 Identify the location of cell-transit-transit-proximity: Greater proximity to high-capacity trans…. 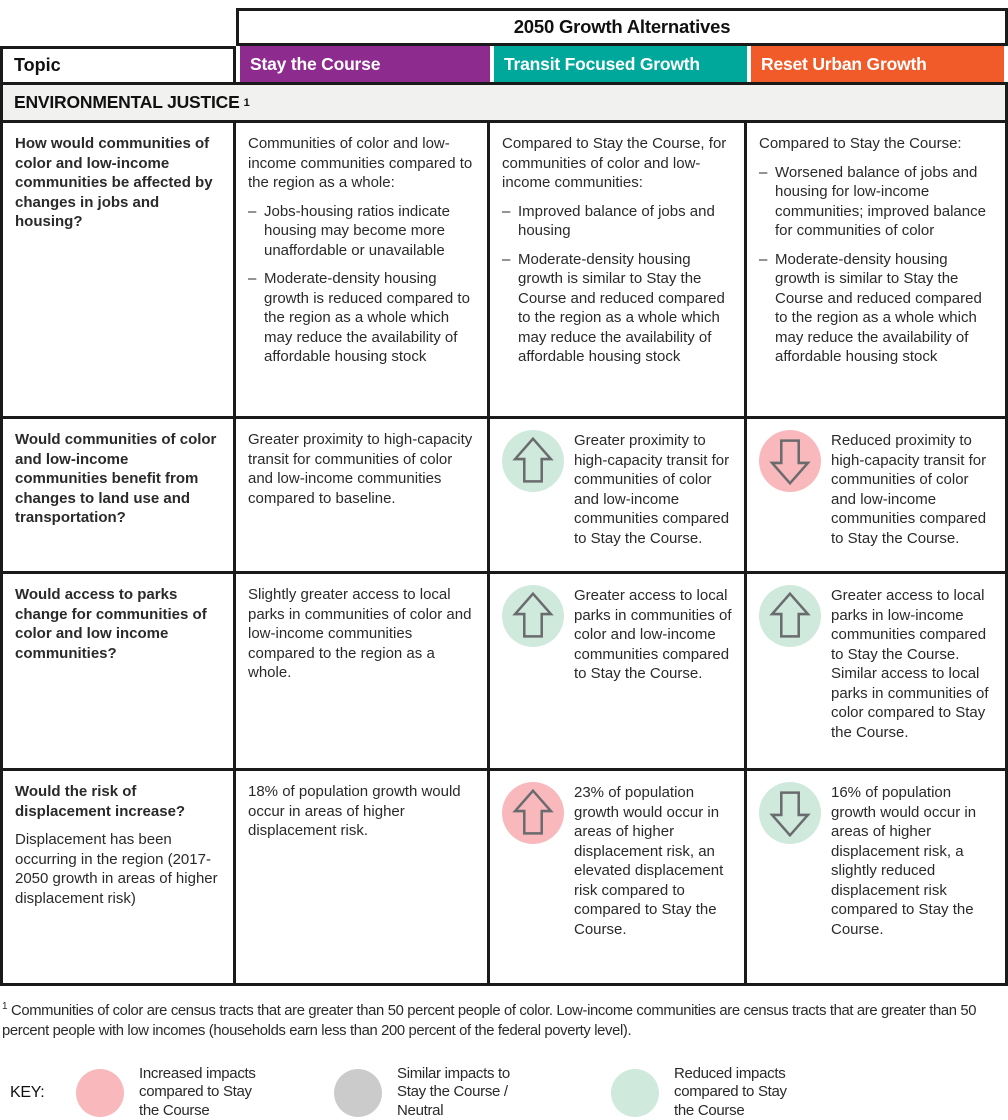
(618, 496).